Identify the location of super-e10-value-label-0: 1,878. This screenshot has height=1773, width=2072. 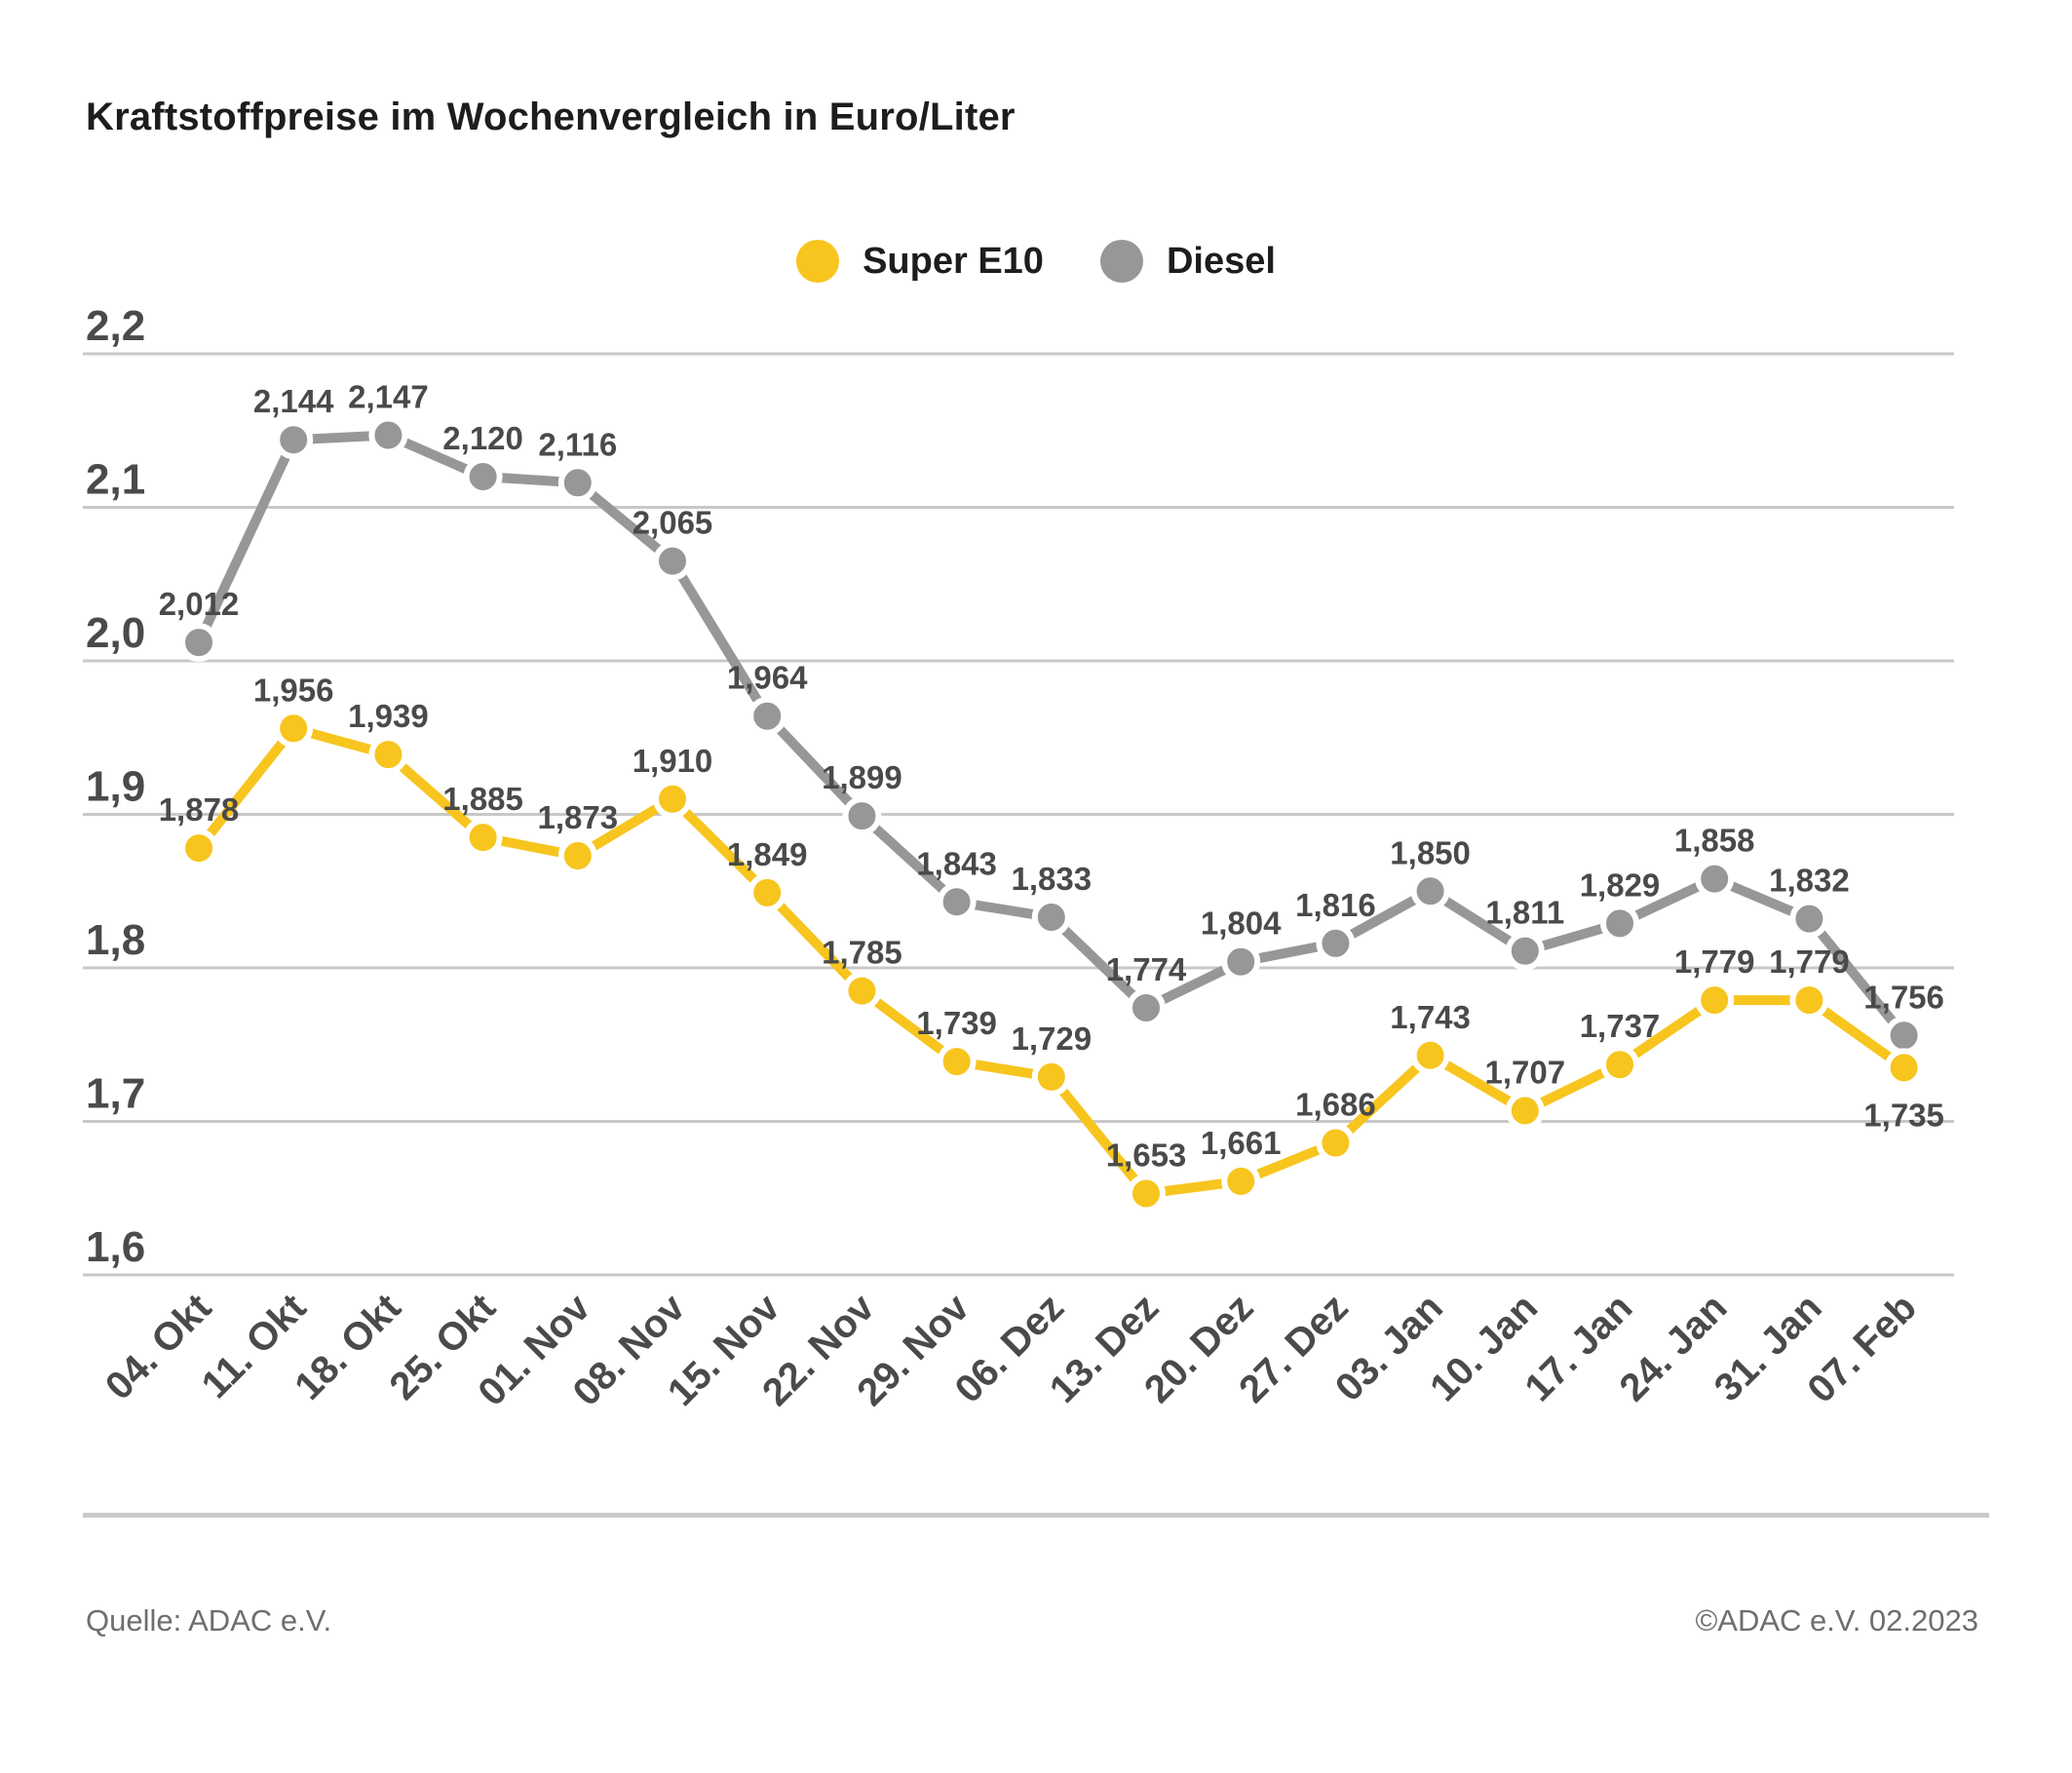
(199, 809).